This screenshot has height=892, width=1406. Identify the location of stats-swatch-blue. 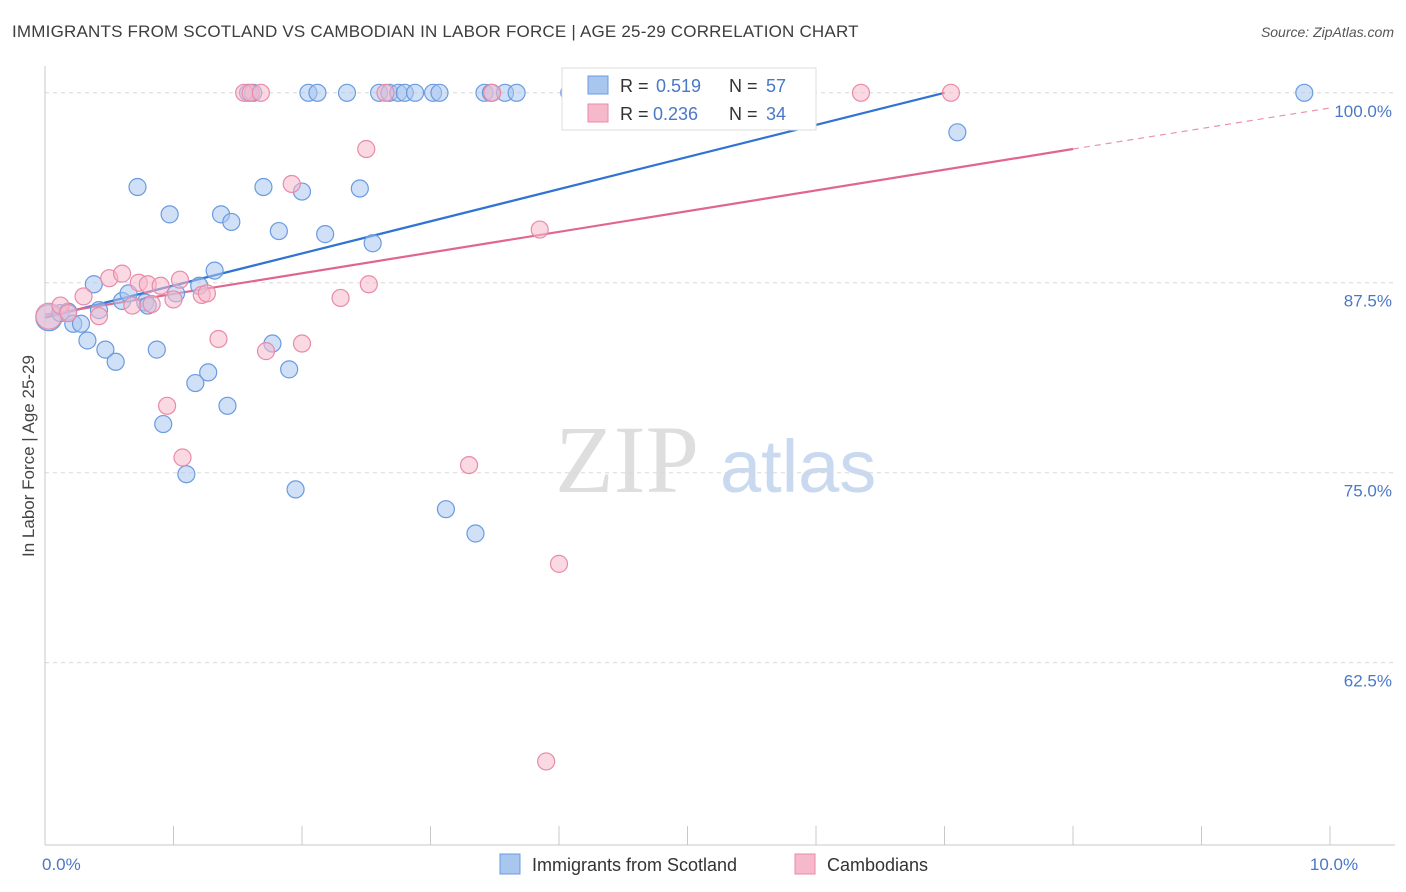
(598, 85).